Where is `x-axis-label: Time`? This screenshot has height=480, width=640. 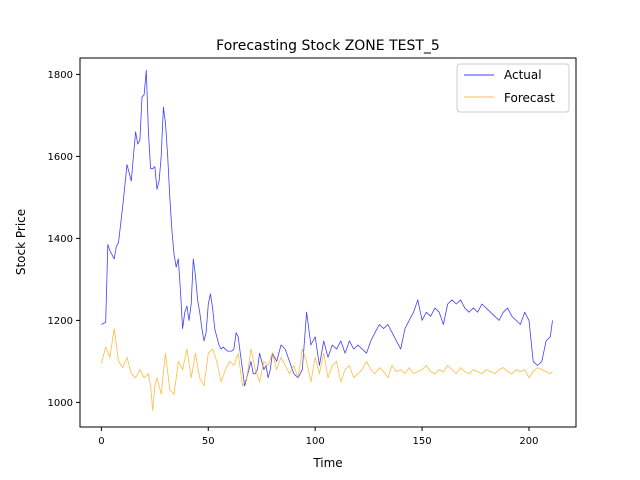 x-axis-label: Time is located at coordinates (327, 463).